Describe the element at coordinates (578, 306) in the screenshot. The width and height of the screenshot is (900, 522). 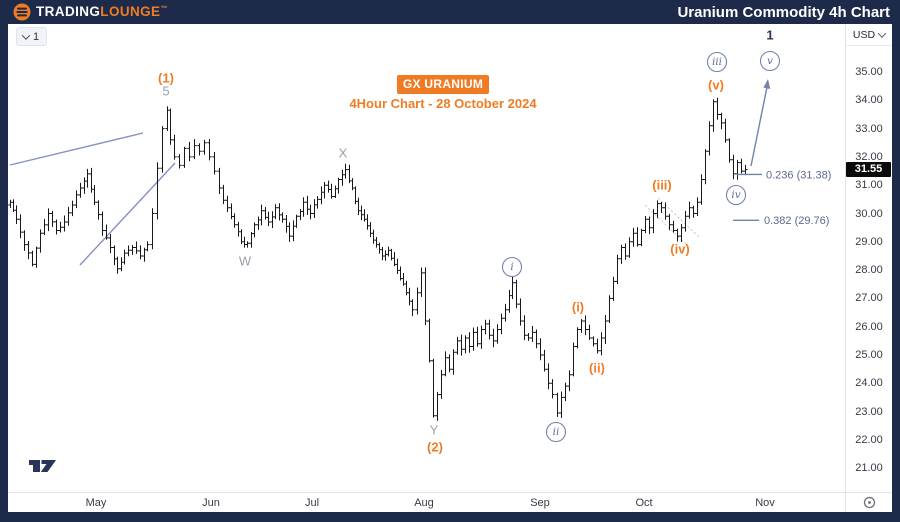
I see `wave-label: (i)` at that location.